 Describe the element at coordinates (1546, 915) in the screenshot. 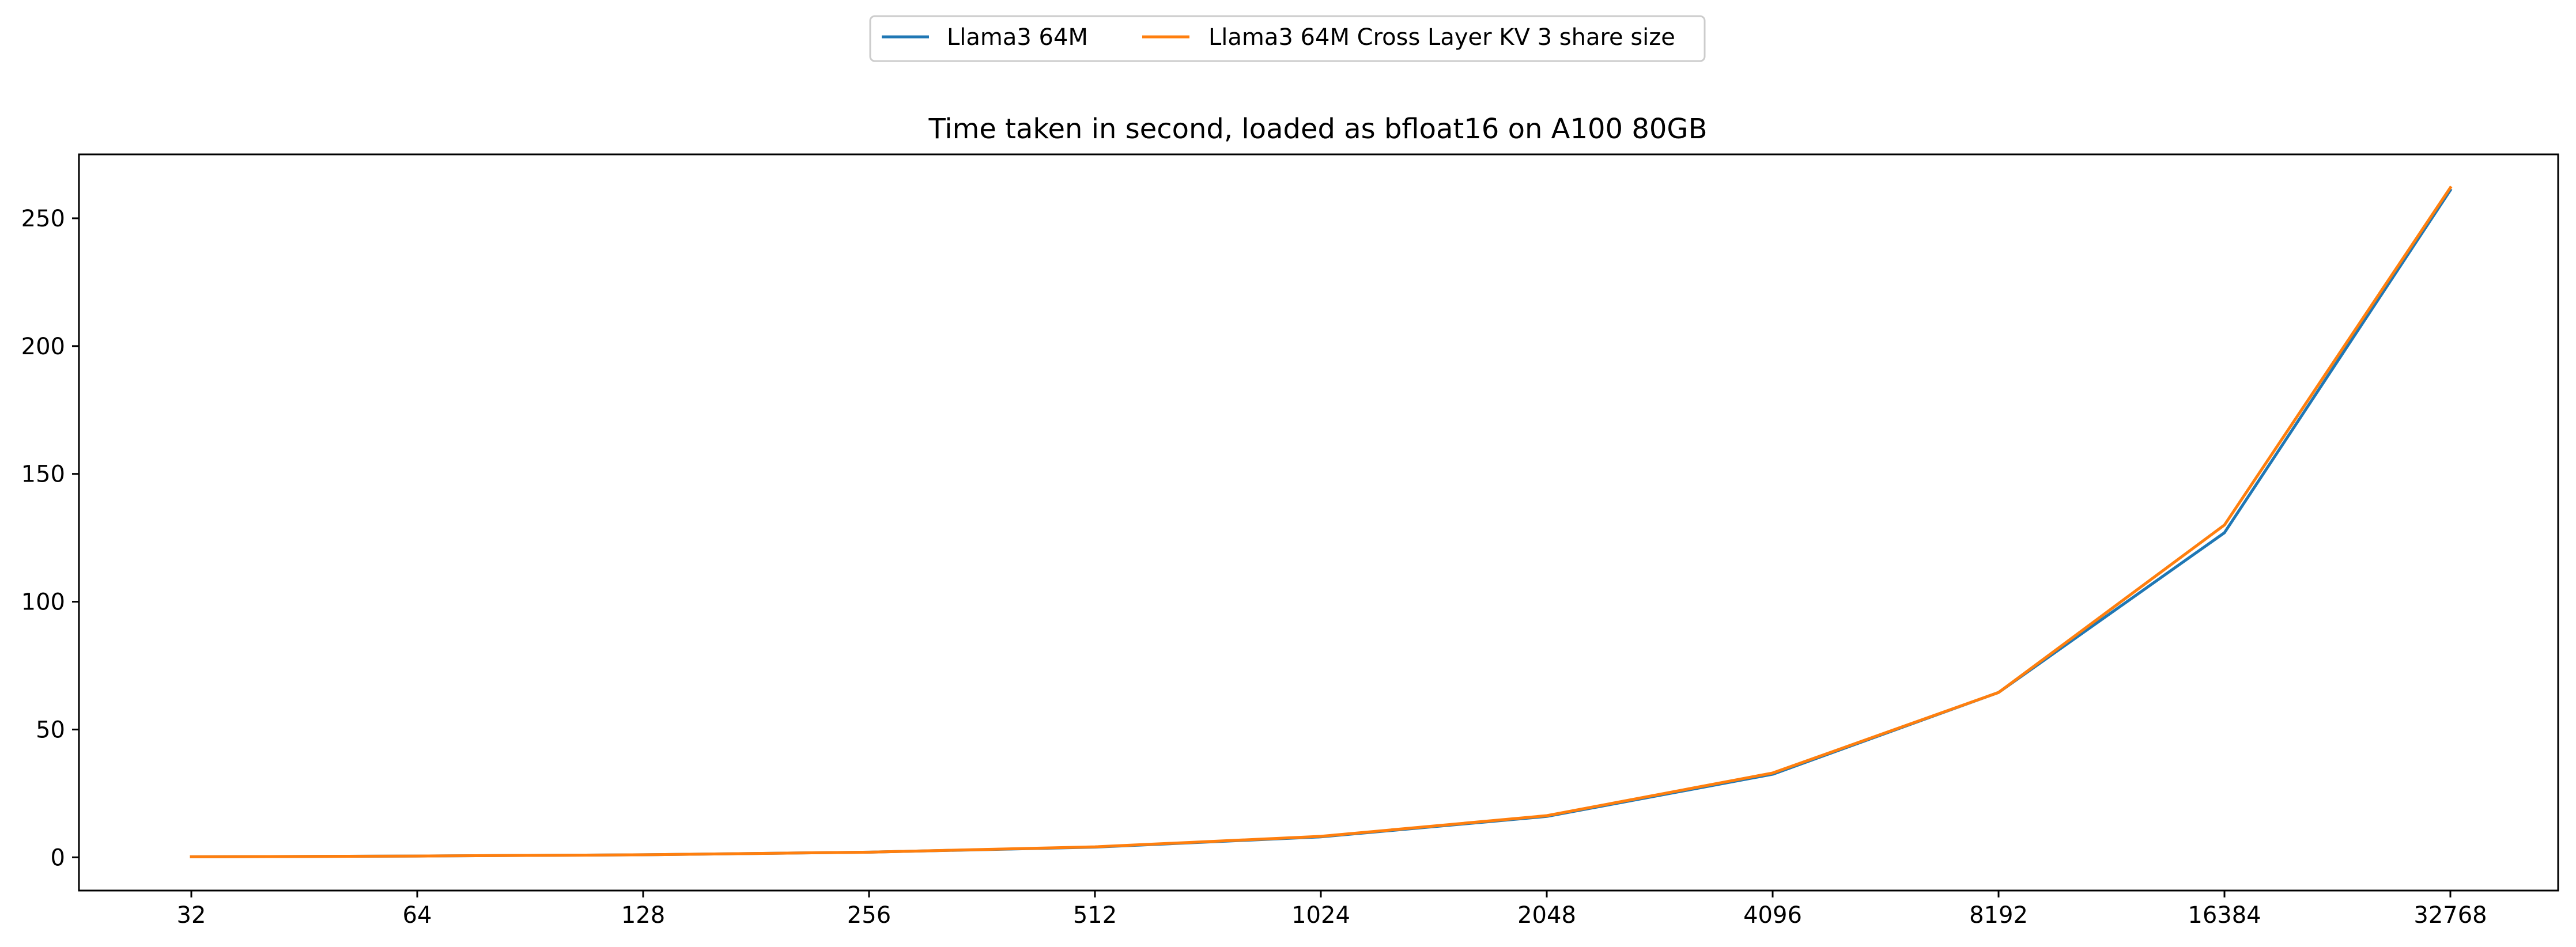

I see `x-tick-label: 2048` at that location.